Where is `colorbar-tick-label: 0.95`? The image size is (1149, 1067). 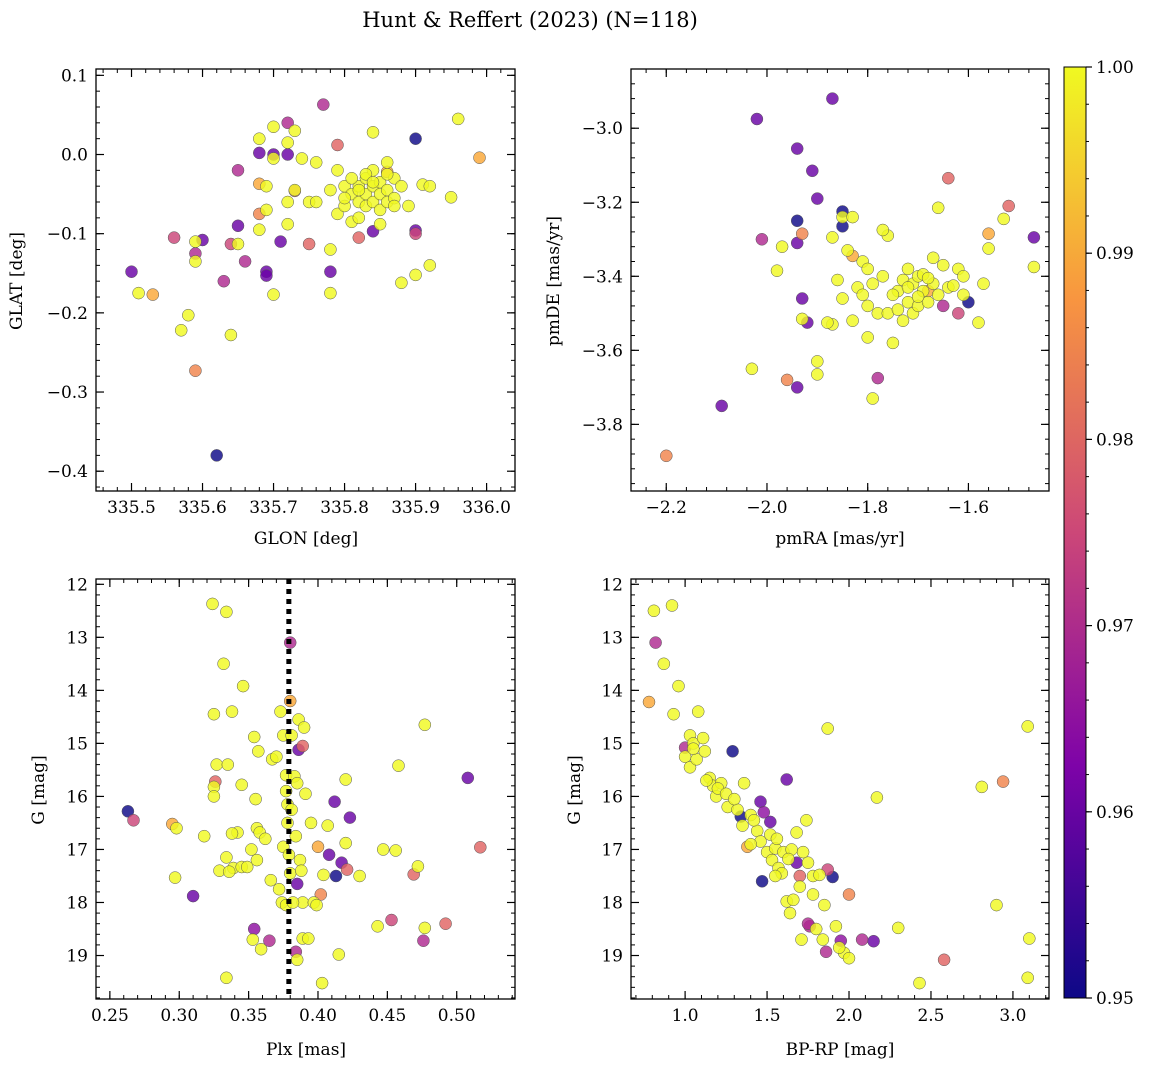 colorbar-tick-label: 0.95 is located at coordinates (1115, 999).